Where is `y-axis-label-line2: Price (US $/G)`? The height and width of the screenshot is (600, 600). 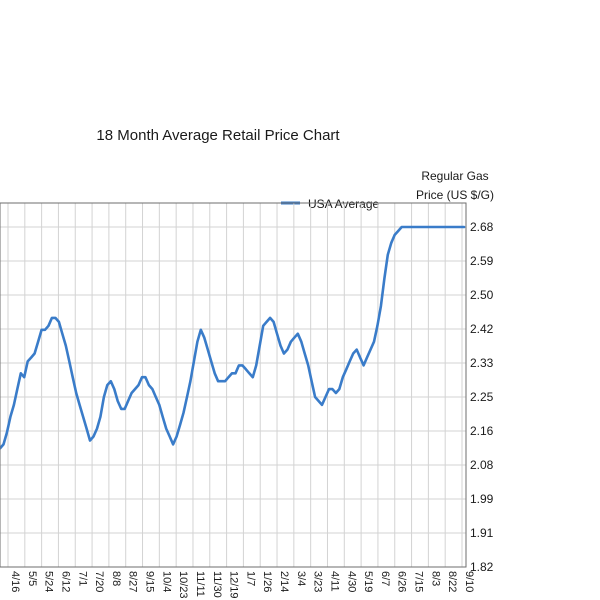 y-axis-label-line2: Price (US $/G) is located at coordinates (455, 195).